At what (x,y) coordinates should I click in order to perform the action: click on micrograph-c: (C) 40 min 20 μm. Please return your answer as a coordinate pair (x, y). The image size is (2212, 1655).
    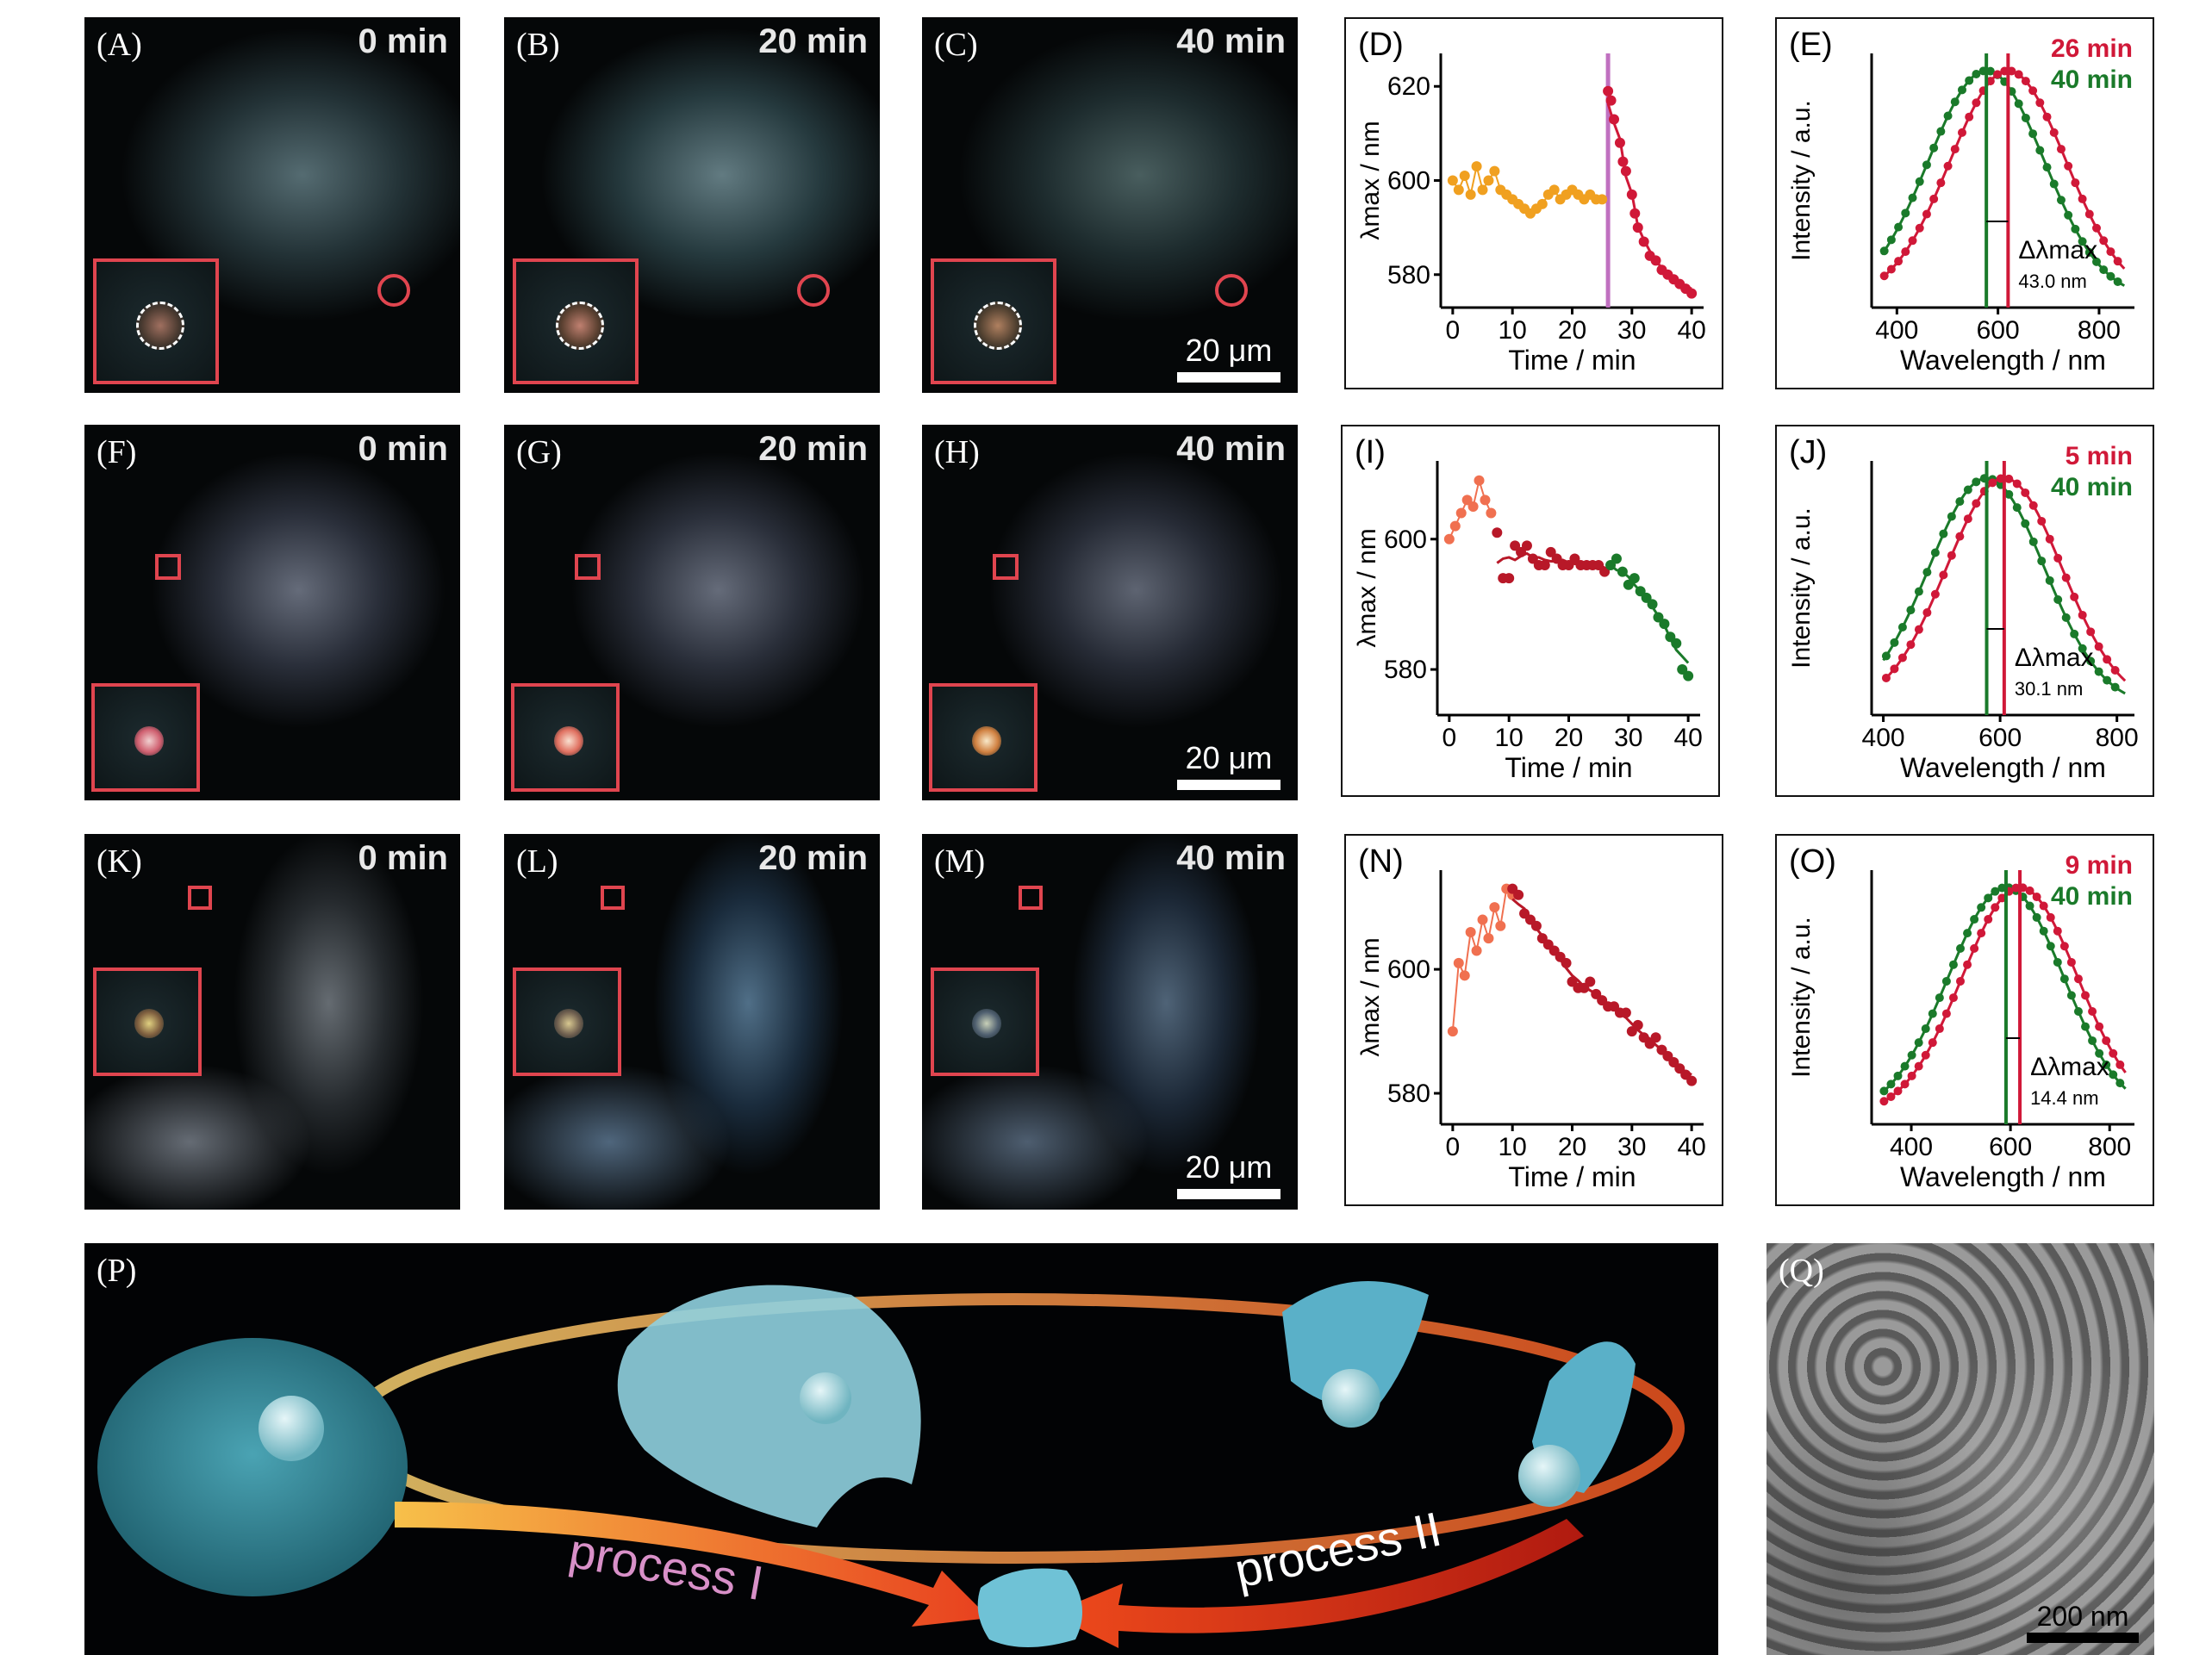
    Looking at the image, I should click on (1110, 205).